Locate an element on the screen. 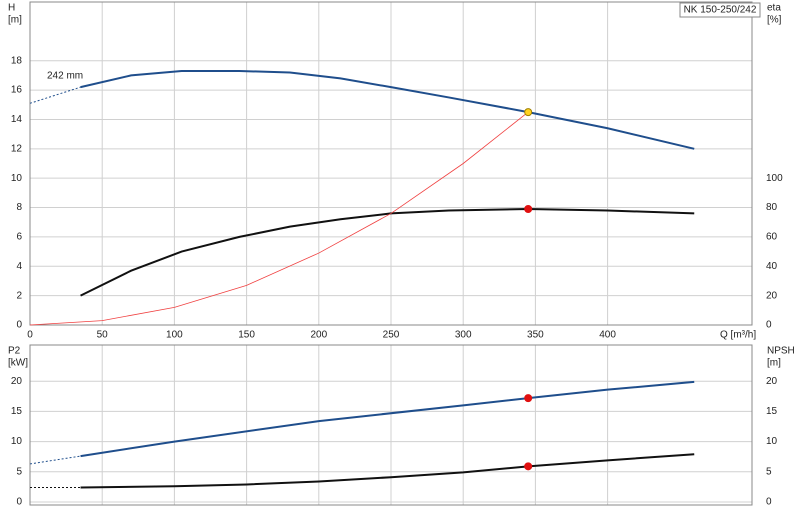  x-tick-label: 400 is located at coordinates (607, 335).